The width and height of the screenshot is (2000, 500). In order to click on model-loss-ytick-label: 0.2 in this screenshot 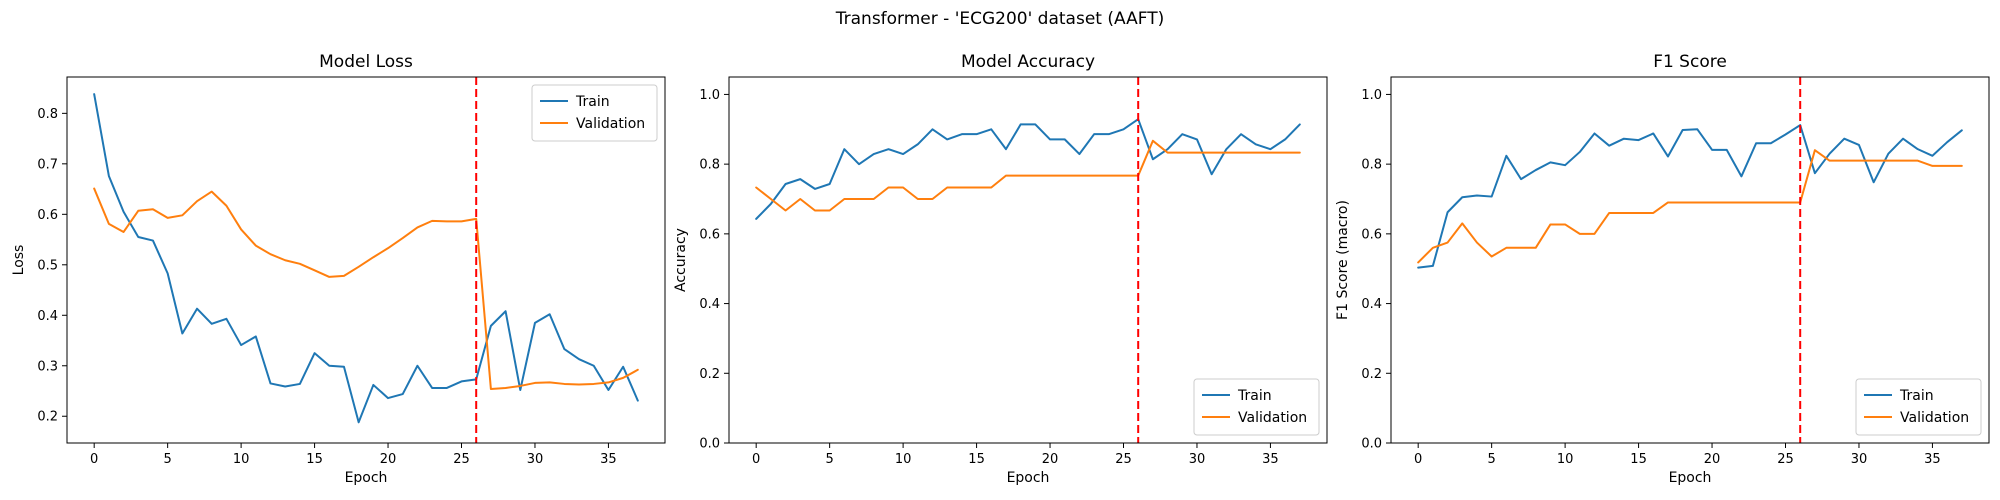, I will do `click(47, 417)`.